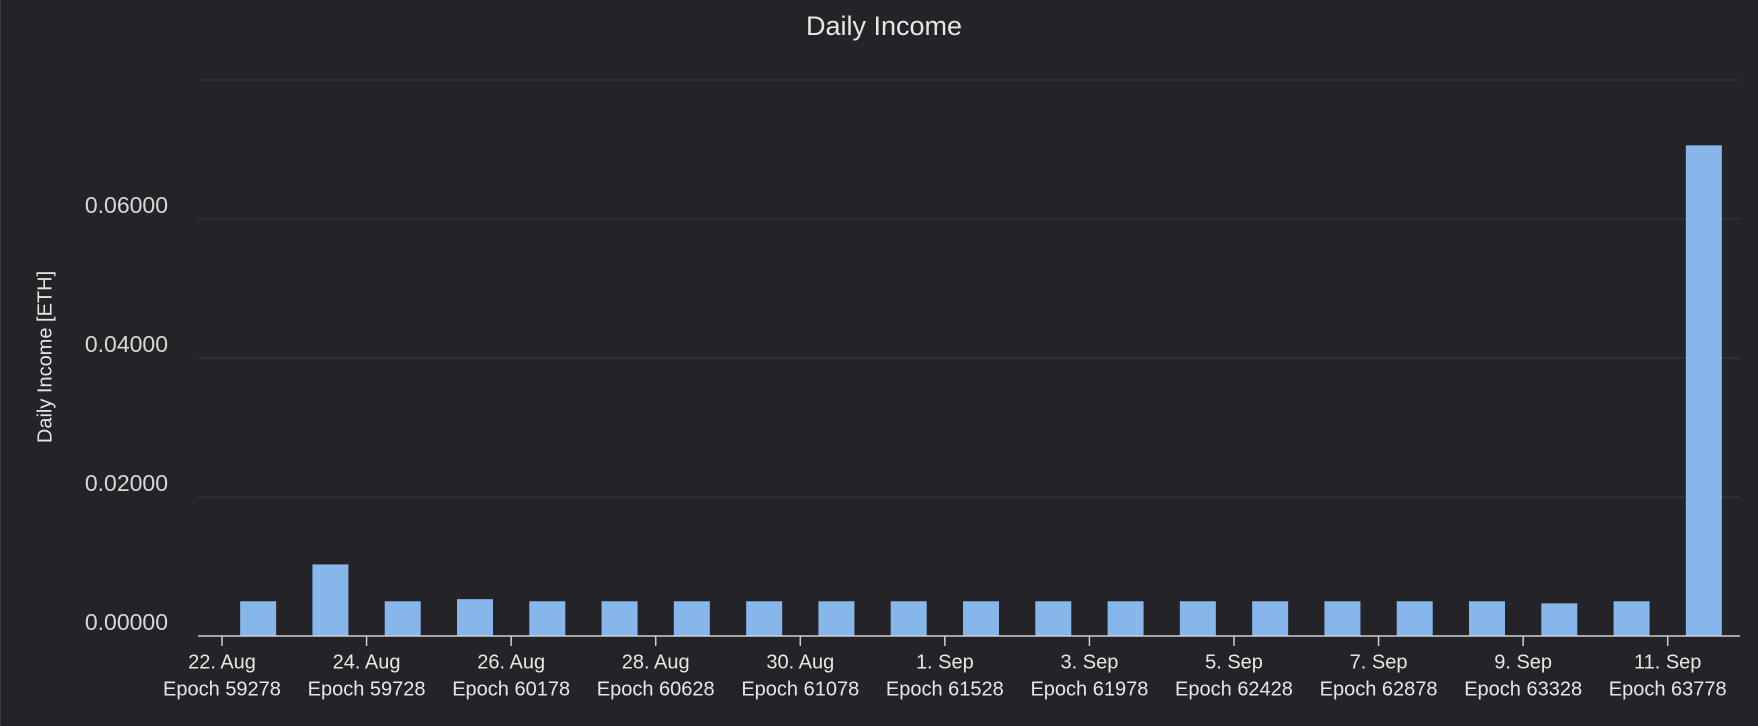 The width and height of the screenshot is (1758, 726). I want to click on x-tick-sublabel: Epoch 61978, so click(1089, 689).